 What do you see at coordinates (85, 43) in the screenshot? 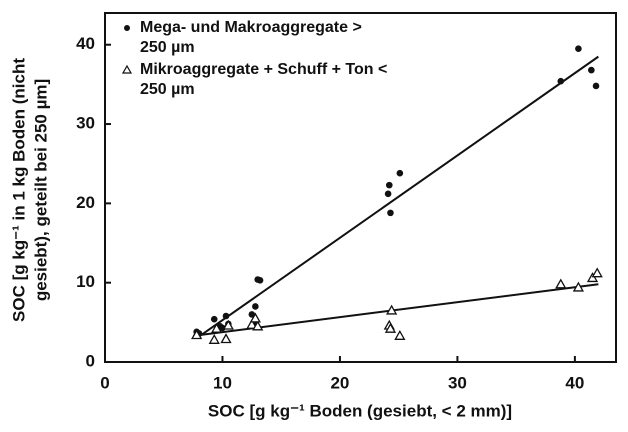
I see `y-tick-label: 40` at bounding box center [85, 43].